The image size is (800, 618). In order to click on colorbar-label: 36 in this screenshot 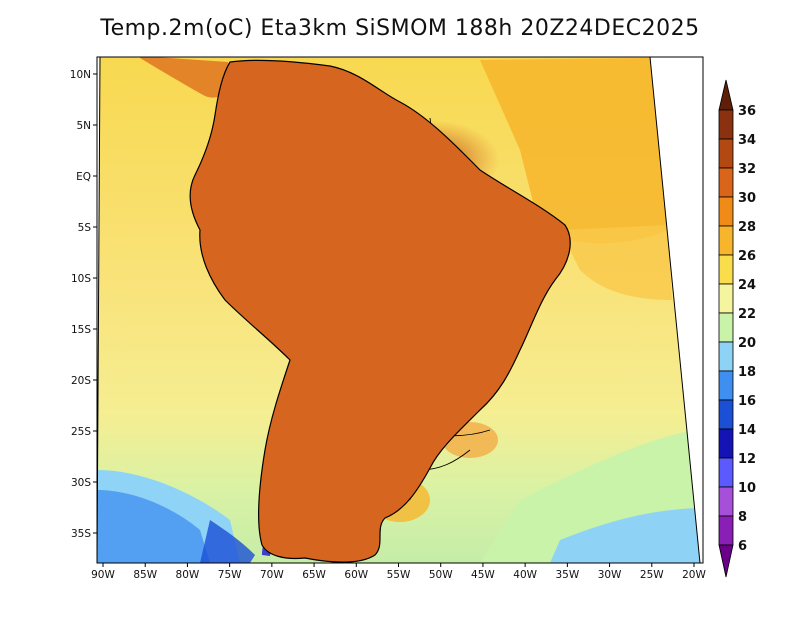, I will do `click(747, 111)`.